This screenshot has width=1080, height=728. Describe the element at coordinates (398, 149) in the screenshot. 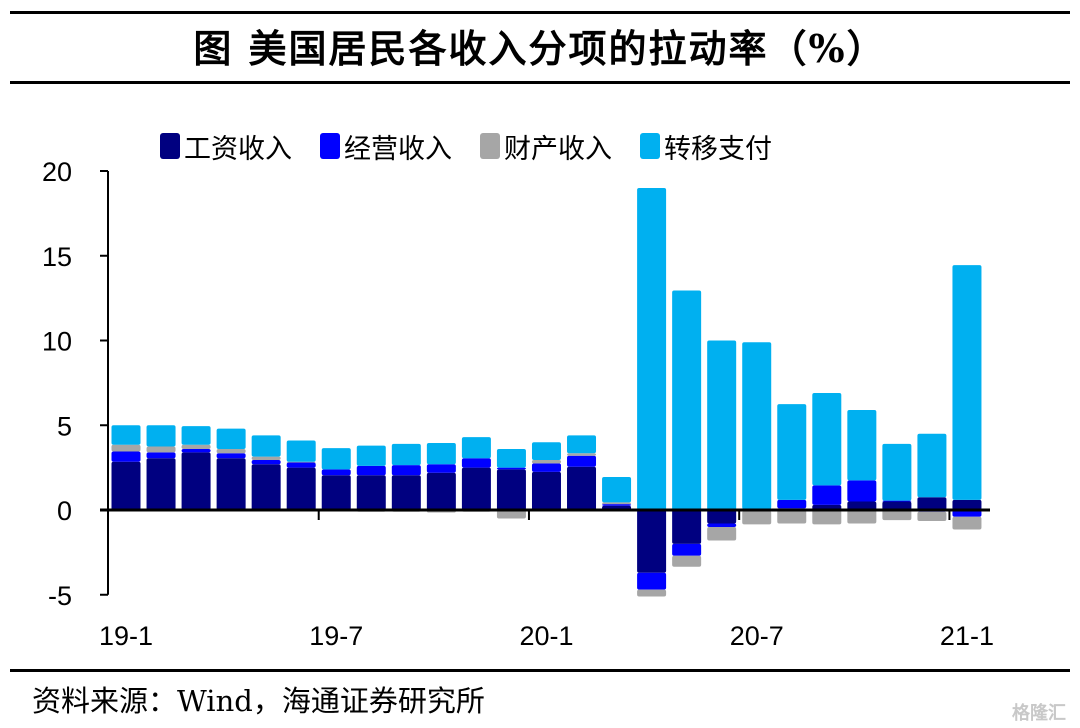

I see `legend-label: 经营收入` at that location.